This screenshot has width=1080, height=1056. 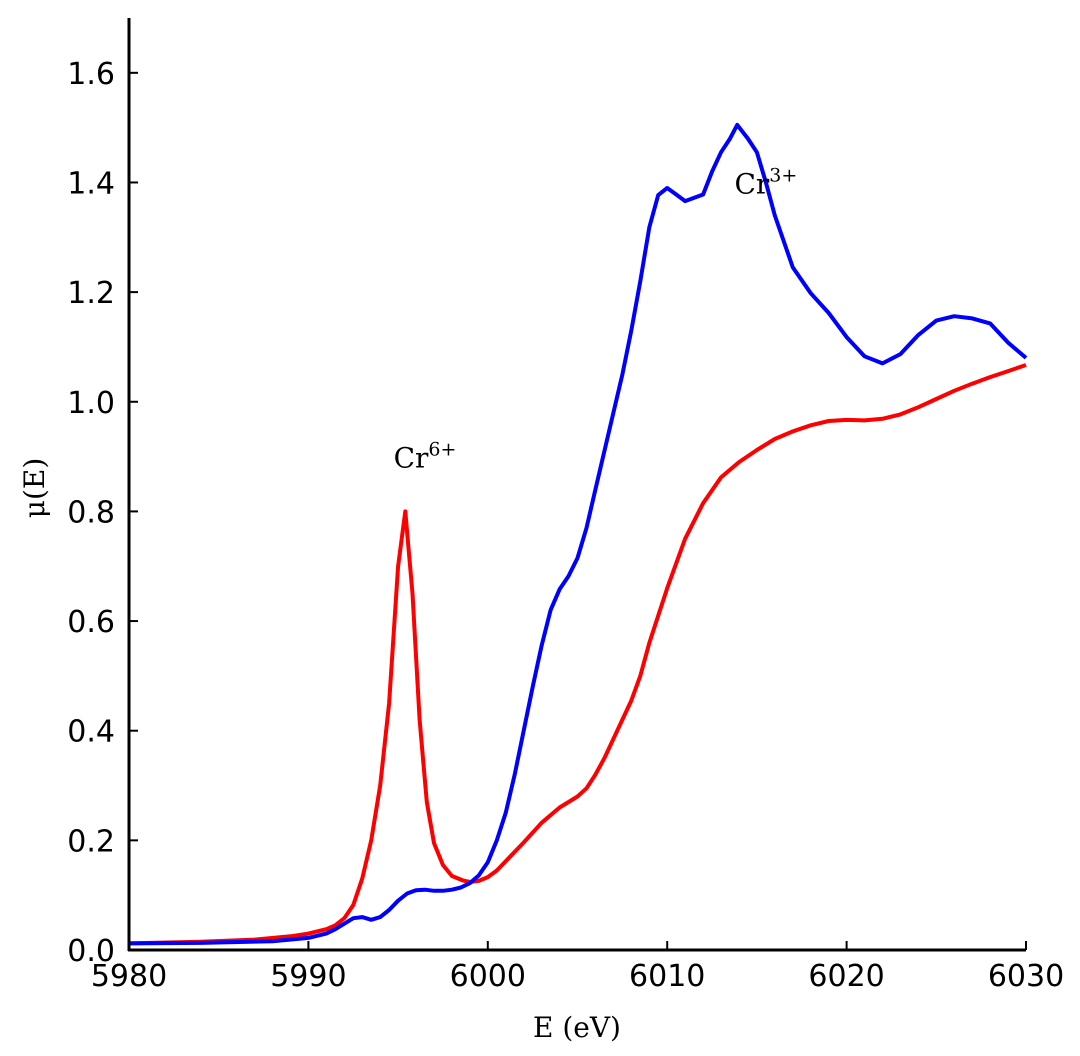 What do you see at coordinates (765, 182) in the screenshot?
I see `annotation-label: Cr3+` at bounding box center [765, 182].